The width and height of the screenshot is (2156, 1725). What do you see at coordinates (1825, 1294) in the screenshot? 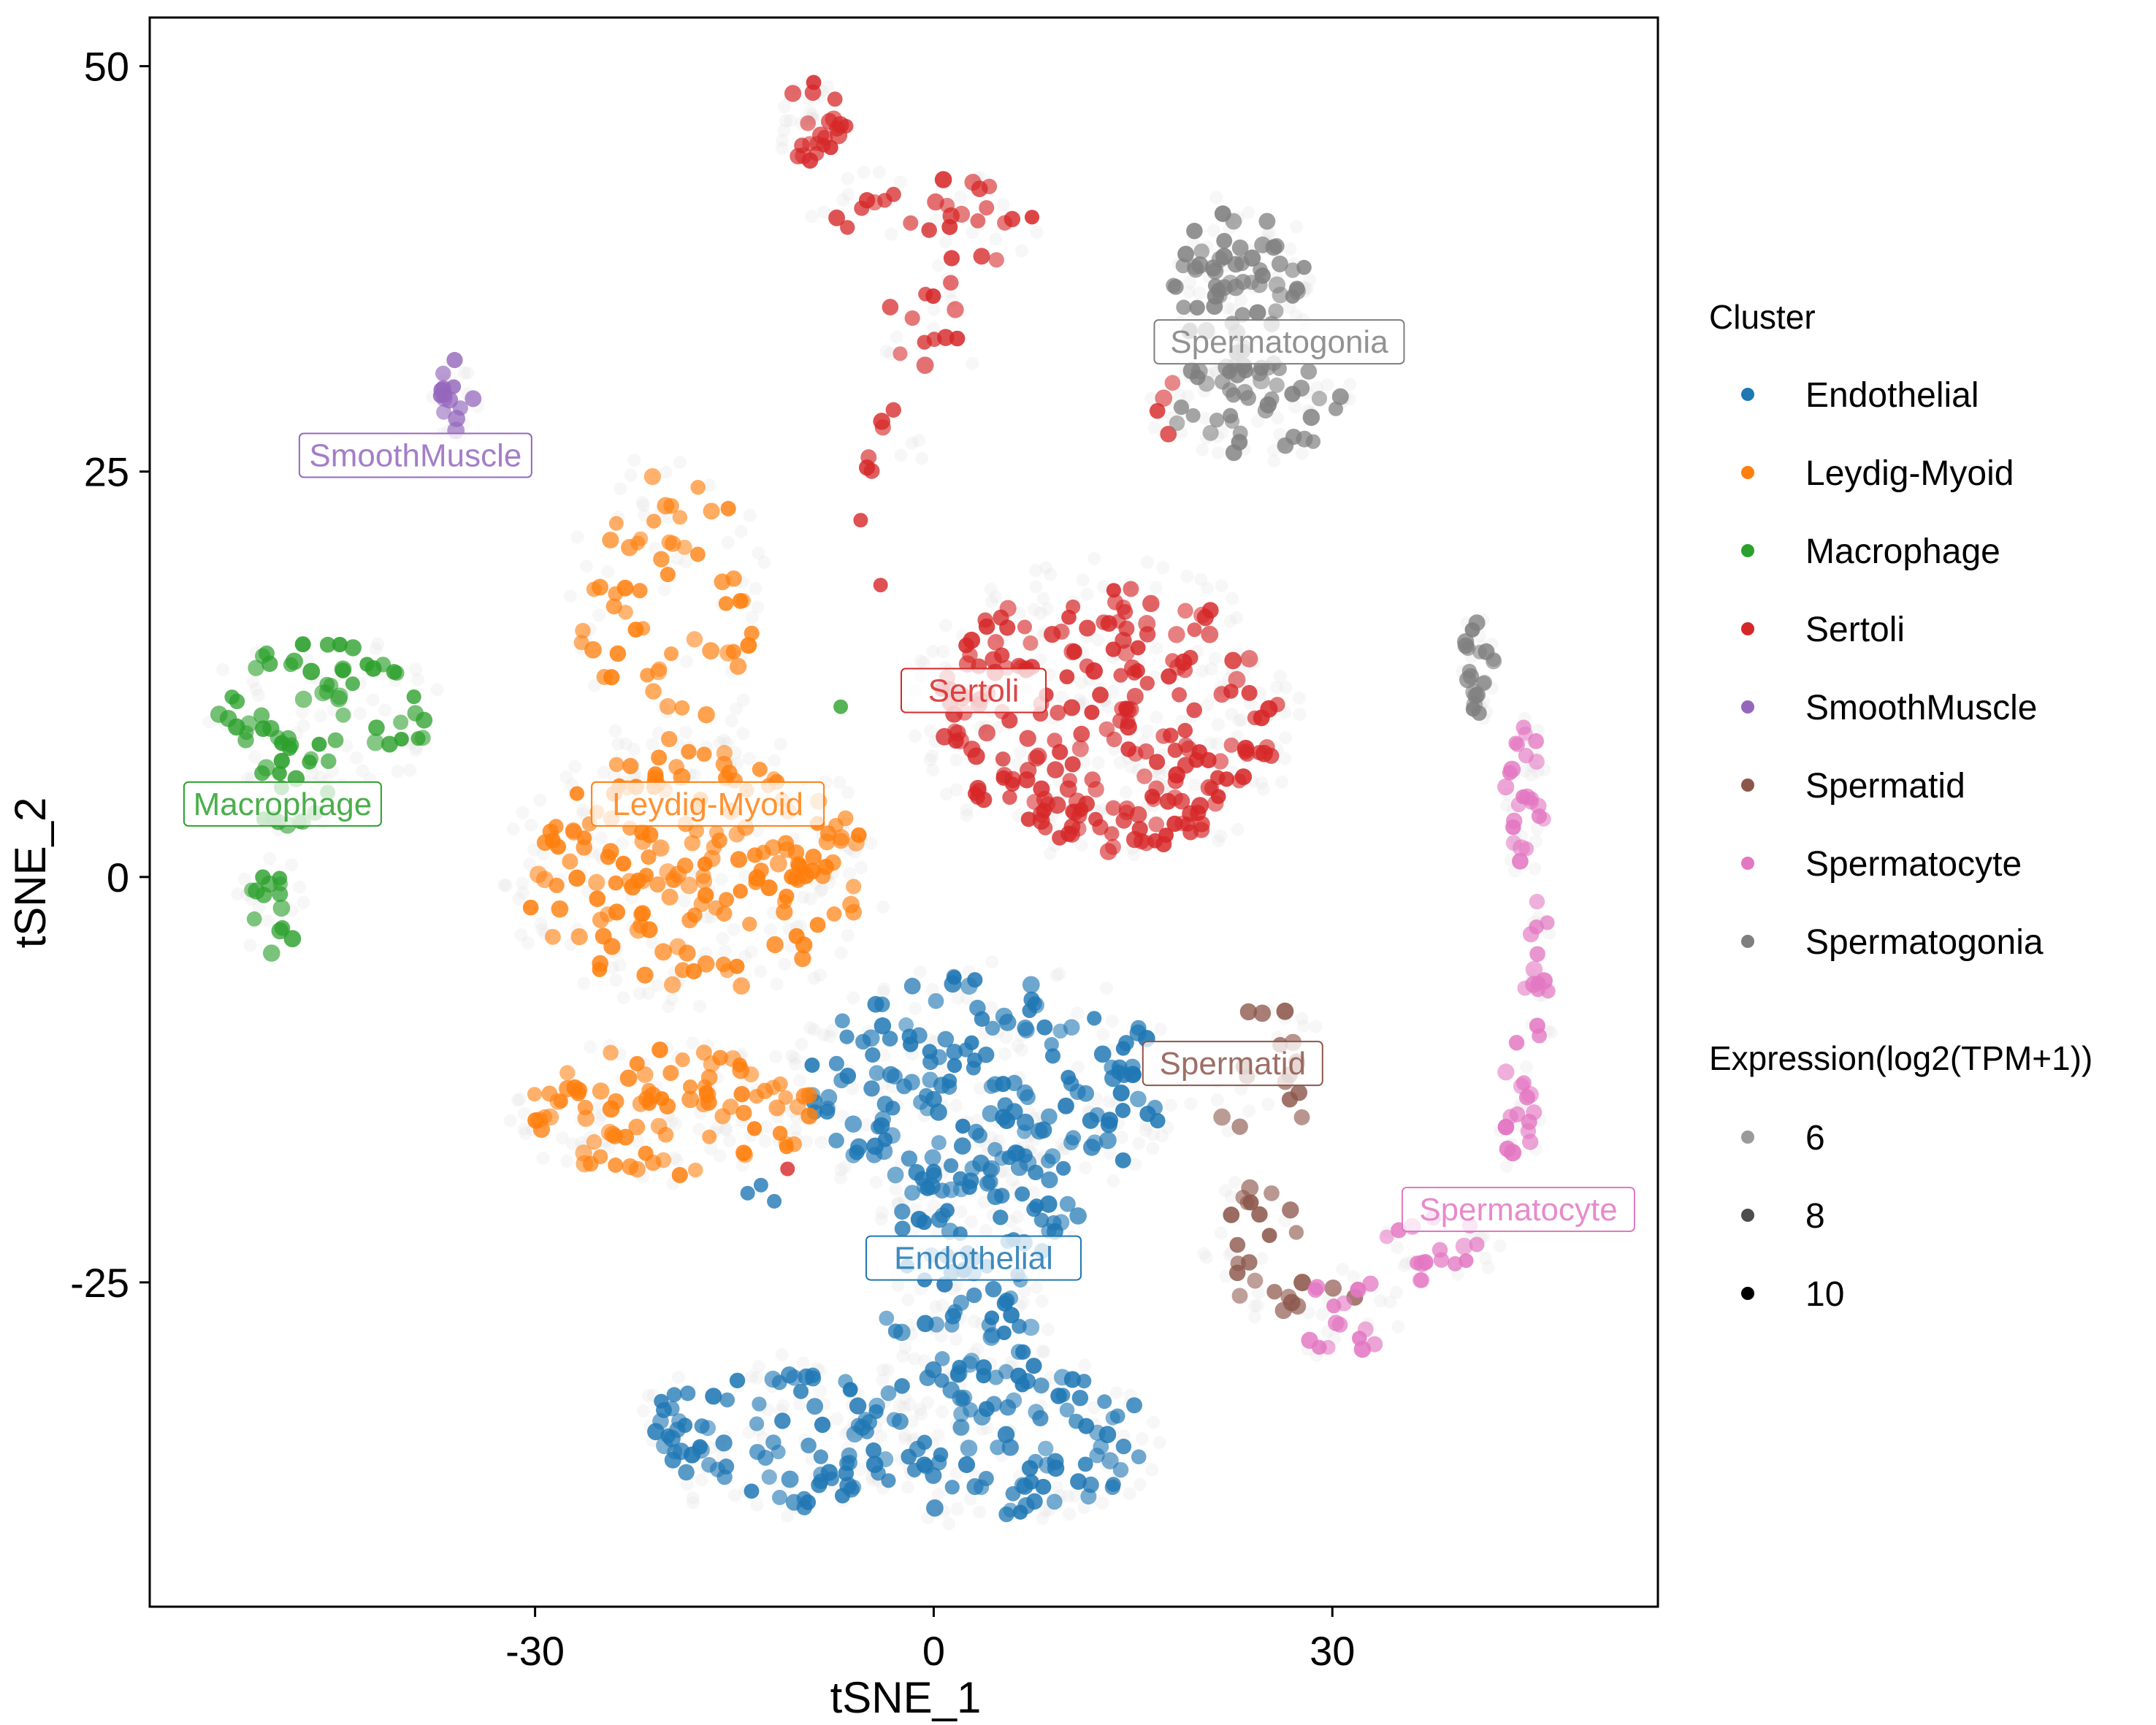
I see `legend-size-label: 10` at bounding box center [1825, 1294].